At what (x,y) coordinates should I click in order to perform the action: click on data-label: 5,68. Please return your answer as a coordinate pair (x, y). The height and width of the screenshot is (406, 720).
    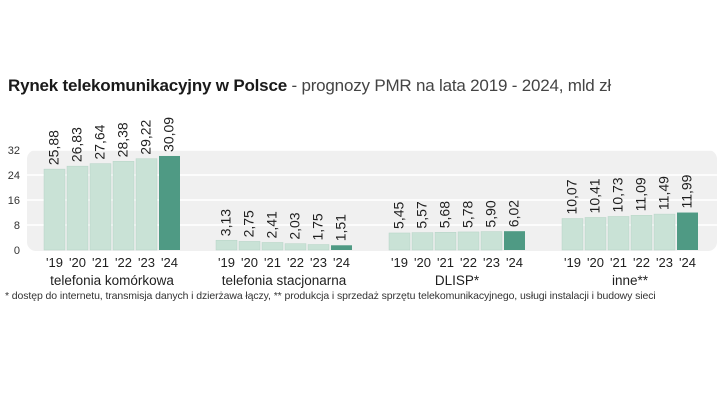
    Looking at the image, I should click on (445, 214).